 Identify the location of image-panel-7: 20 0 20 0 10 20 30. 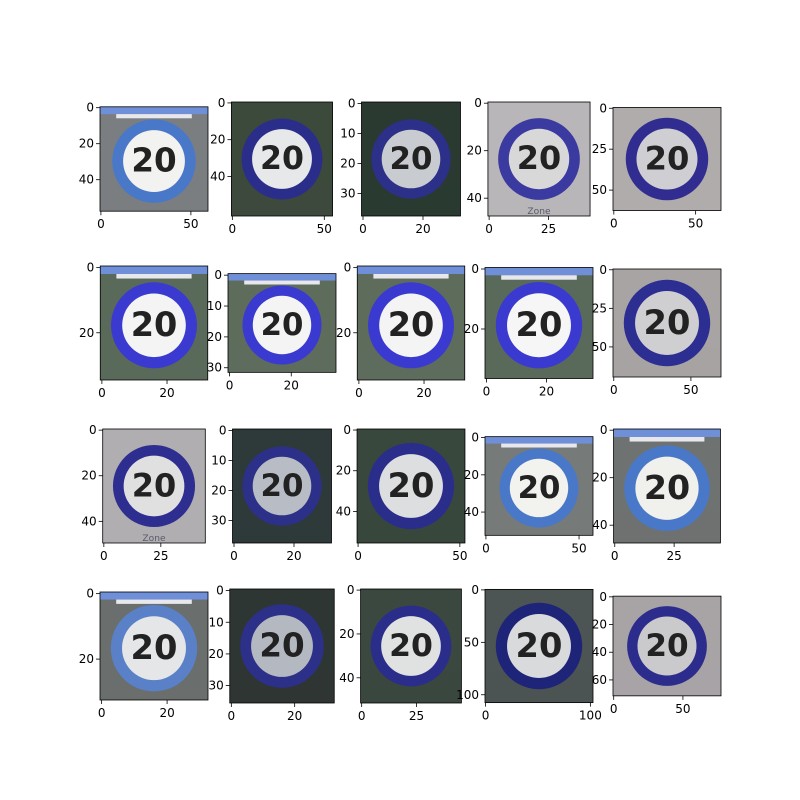
(272, 330).